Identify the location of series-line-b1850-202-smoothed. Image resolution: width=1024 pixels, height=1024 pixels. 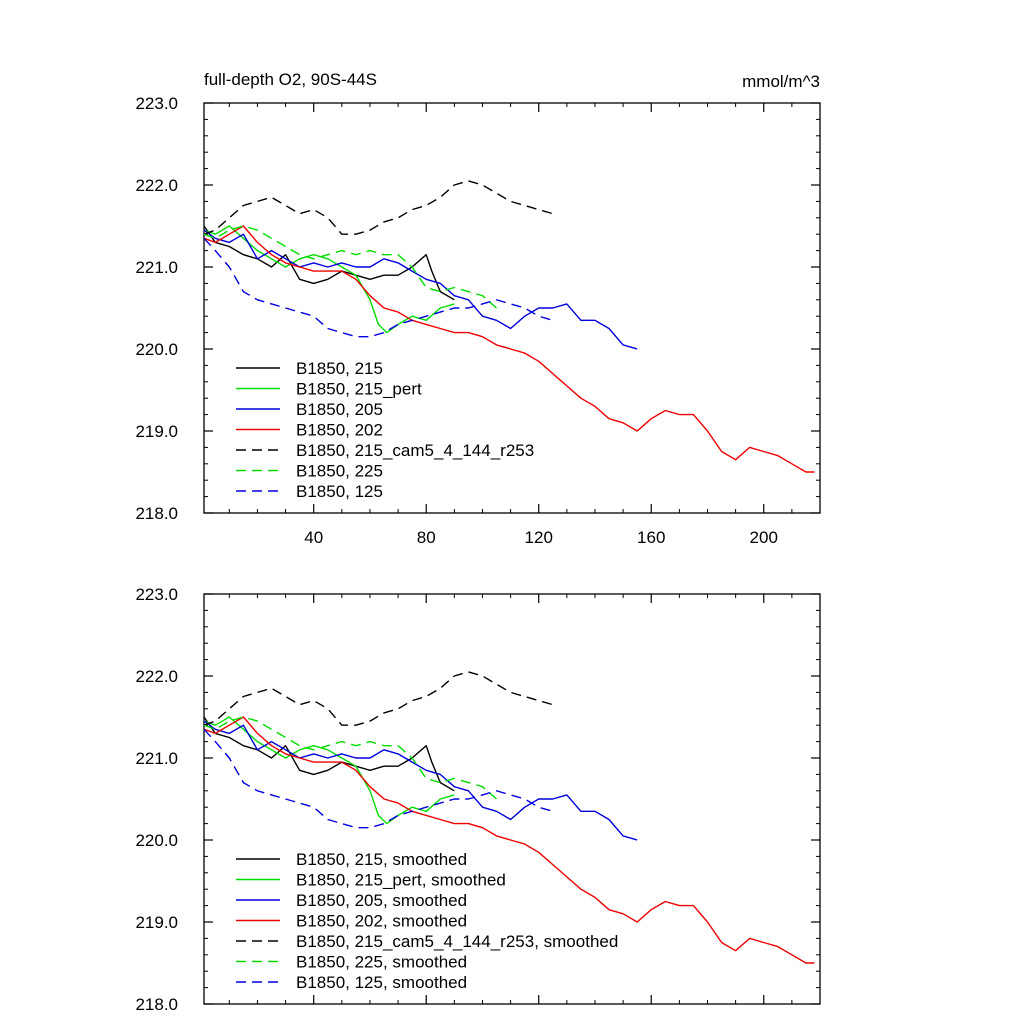
(509, 840).